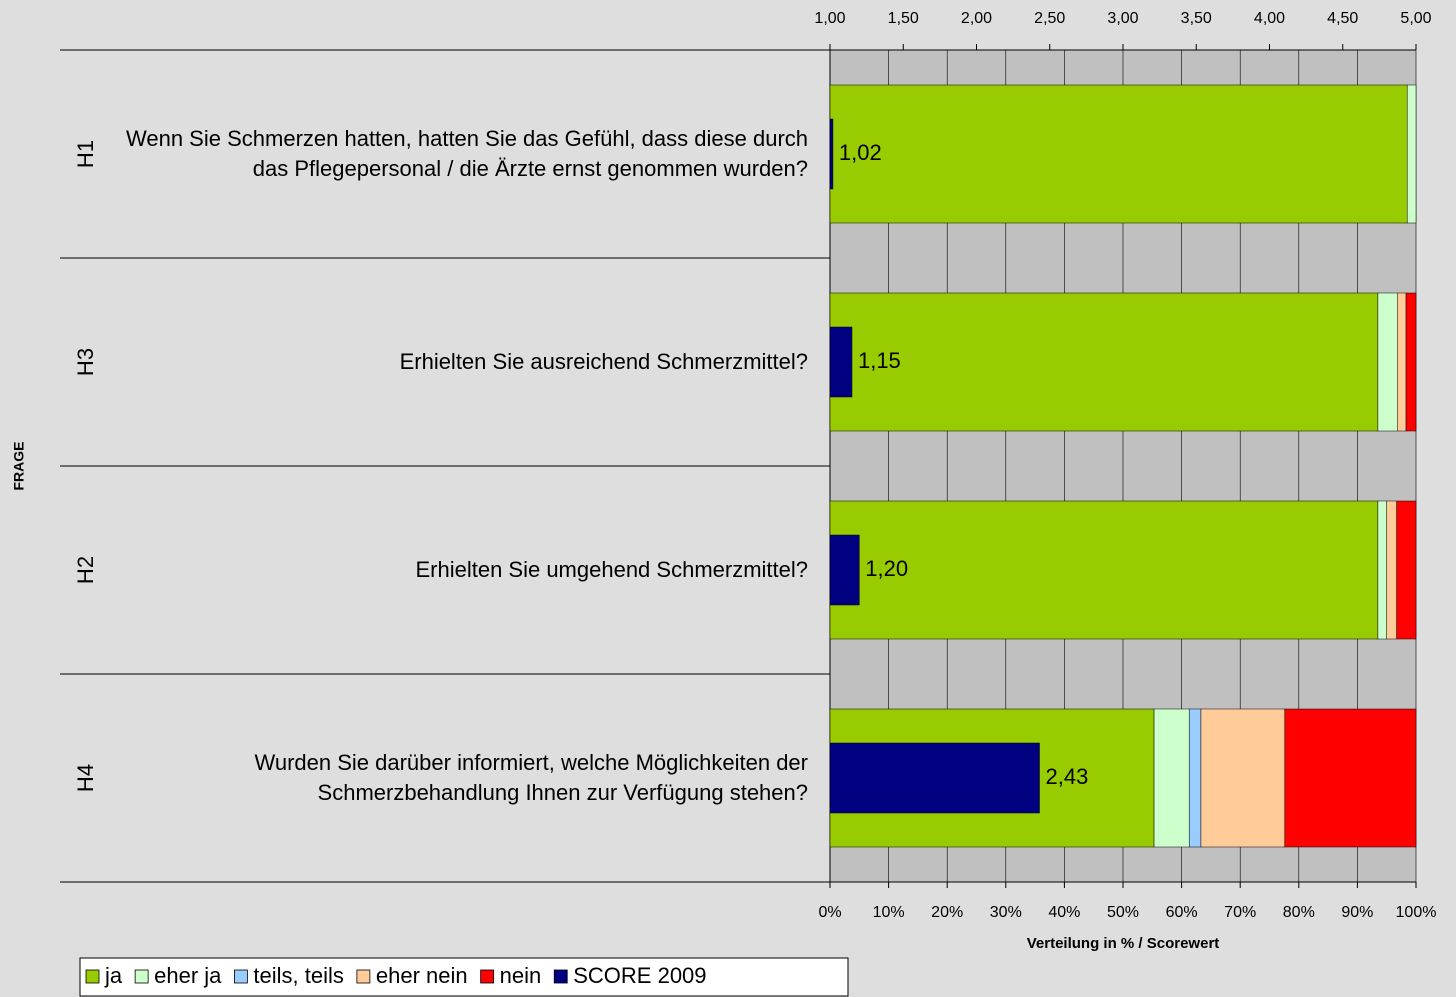 This screenshot has height=997, width=1456. What do you see at coordinates (1123, 943) in the screenshot?
I see `x-axis-label: Verteilung in % / Scorewert` at bounding box center [1123, 943].